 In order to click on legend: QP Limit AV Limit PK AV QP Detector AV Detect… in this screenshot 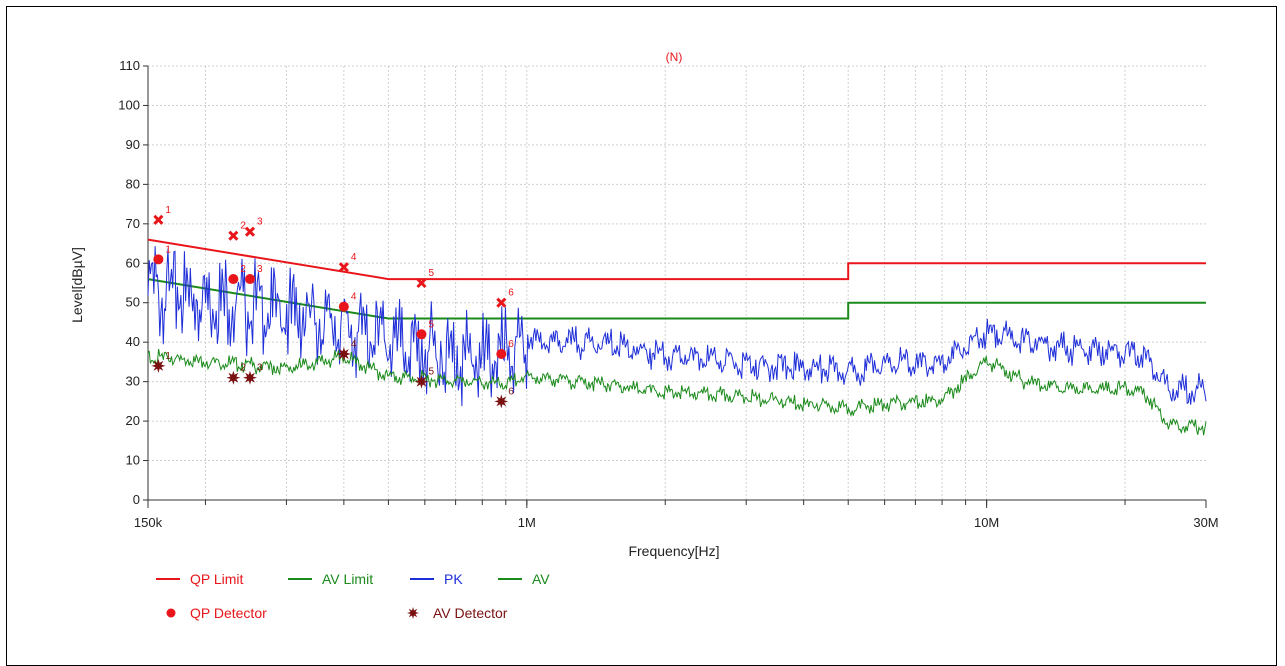, I will do `click(353, 596)`.